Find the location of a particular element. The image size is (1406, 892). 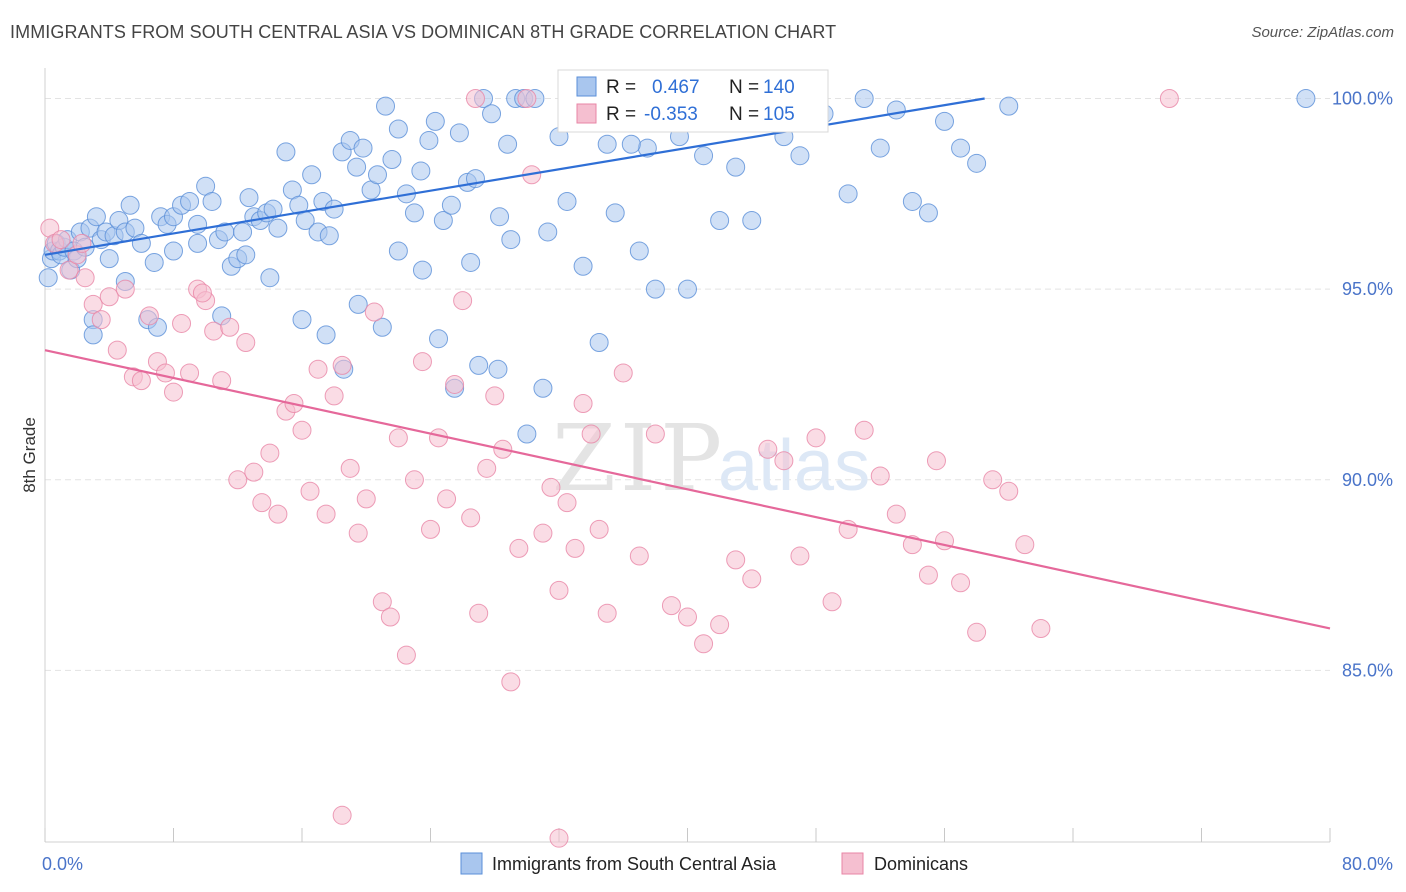

stats-n-value-blue: 140 is located at coordinates (779, 87).